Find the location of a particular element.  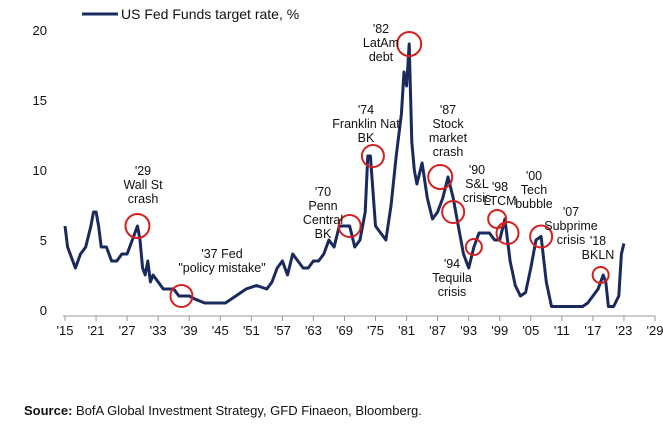

x-tick-label: '29 is located at coordinates (655, 330).